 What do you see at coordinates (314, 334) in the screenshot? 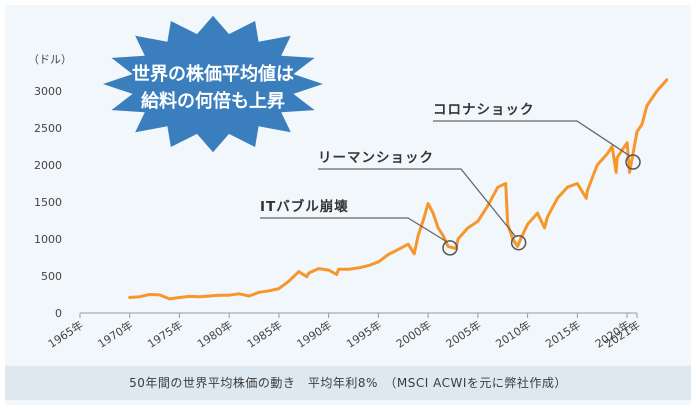
I see `x-tick-label: 1990年` at bounding box center [314, 334].